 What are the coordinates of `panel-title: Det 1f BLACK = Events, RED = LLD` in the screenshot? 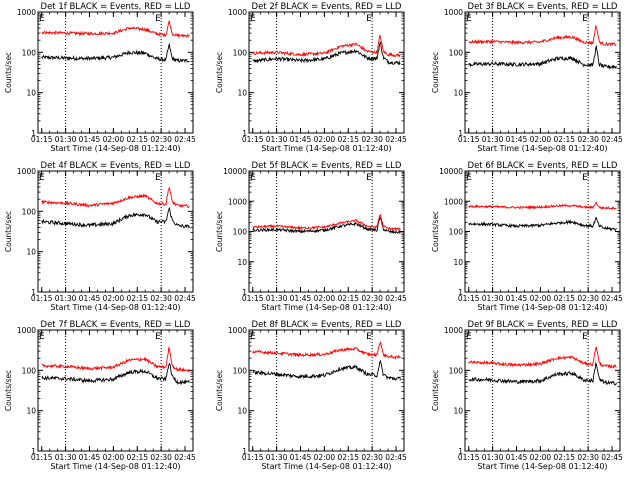 It's located at (116, 7).